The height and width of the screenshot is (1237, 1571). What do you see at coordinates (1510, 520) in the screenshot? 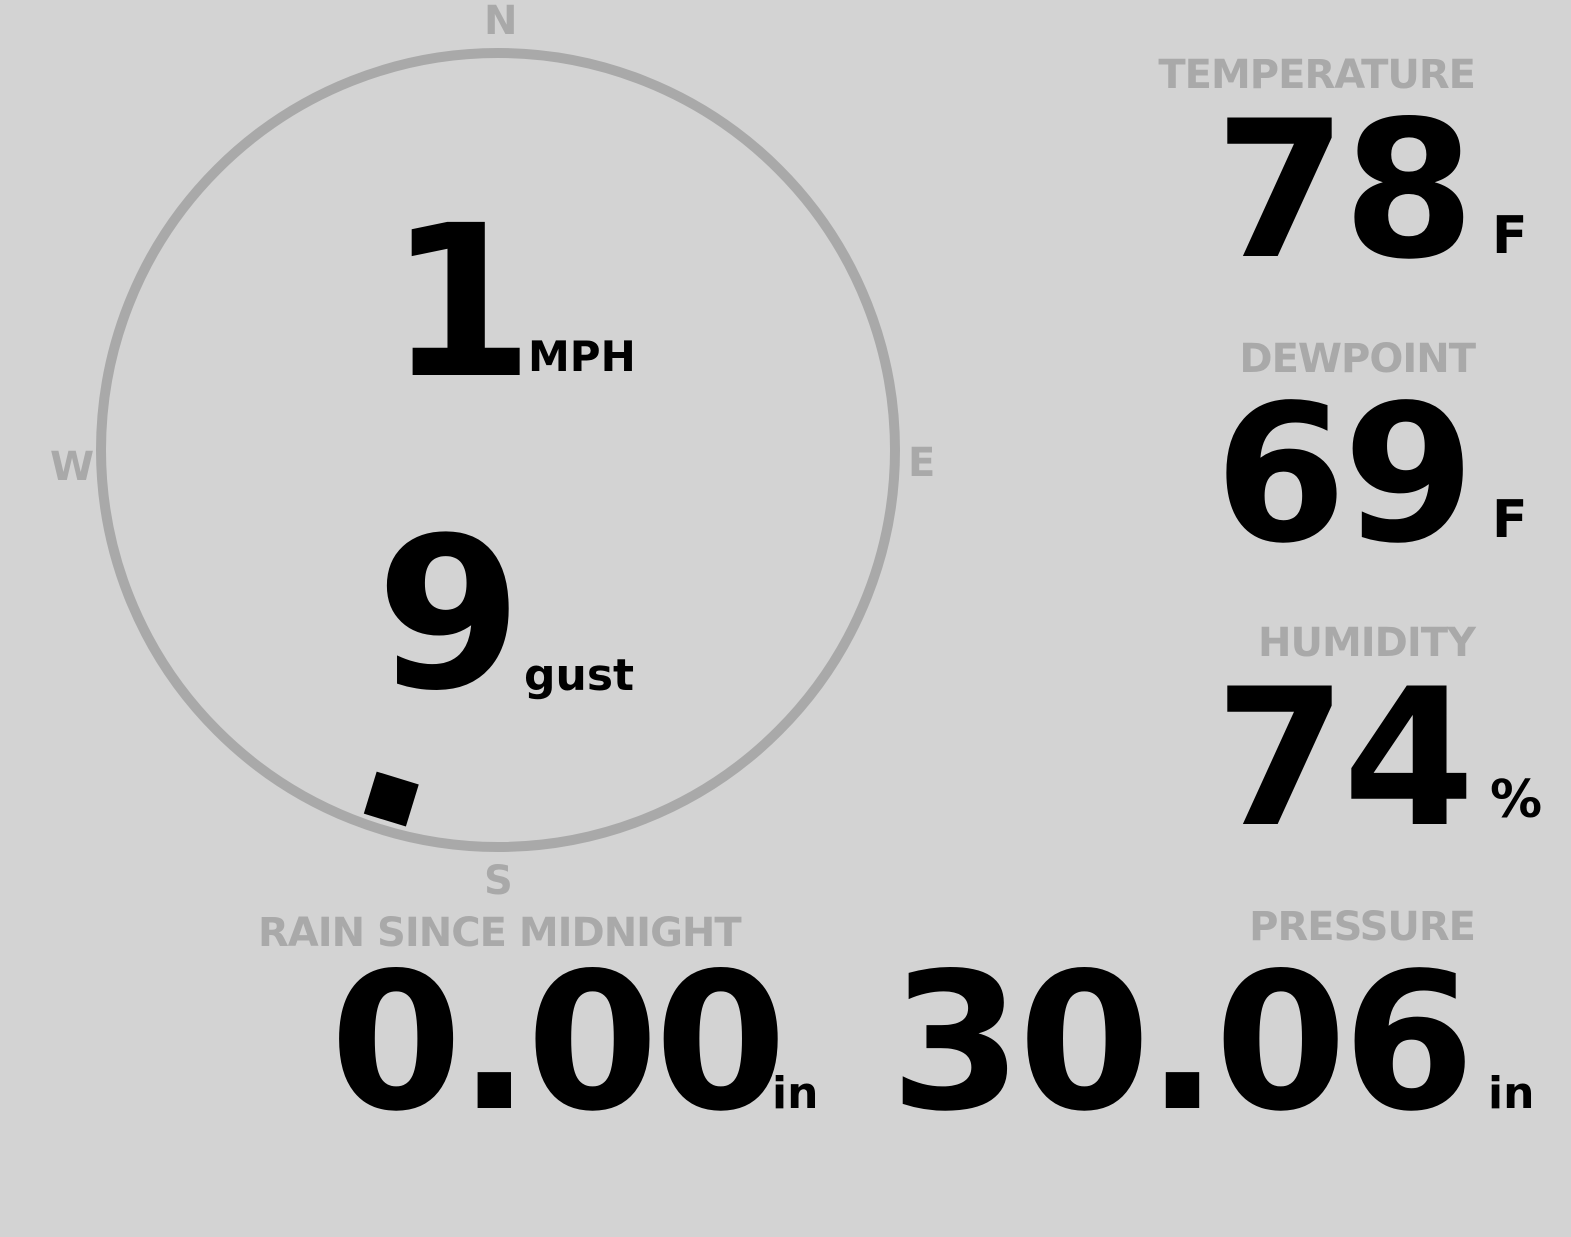
I see `dewpoint-unit: F` at bounding box center [1510, 520].